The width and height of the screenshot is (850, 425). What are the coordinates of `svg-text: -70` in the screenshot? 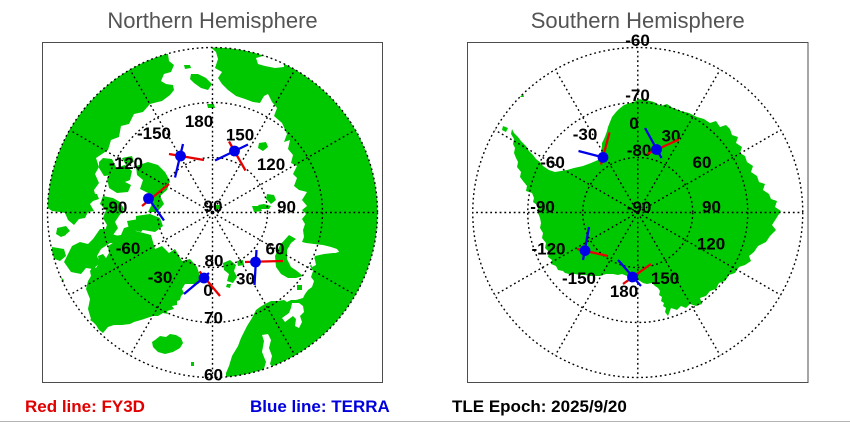 It's located at (637, 95).